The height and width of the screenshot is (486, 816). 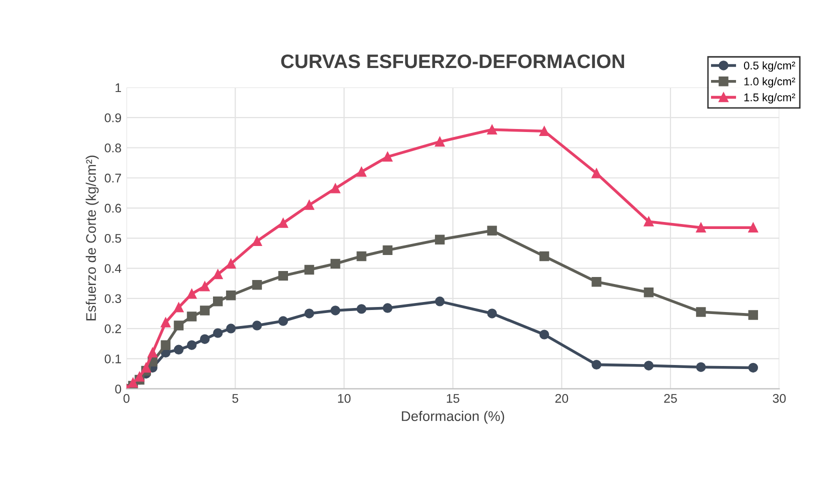 I want to click on x-axis-title: Deformacion (%), so click(x=453, y=417).